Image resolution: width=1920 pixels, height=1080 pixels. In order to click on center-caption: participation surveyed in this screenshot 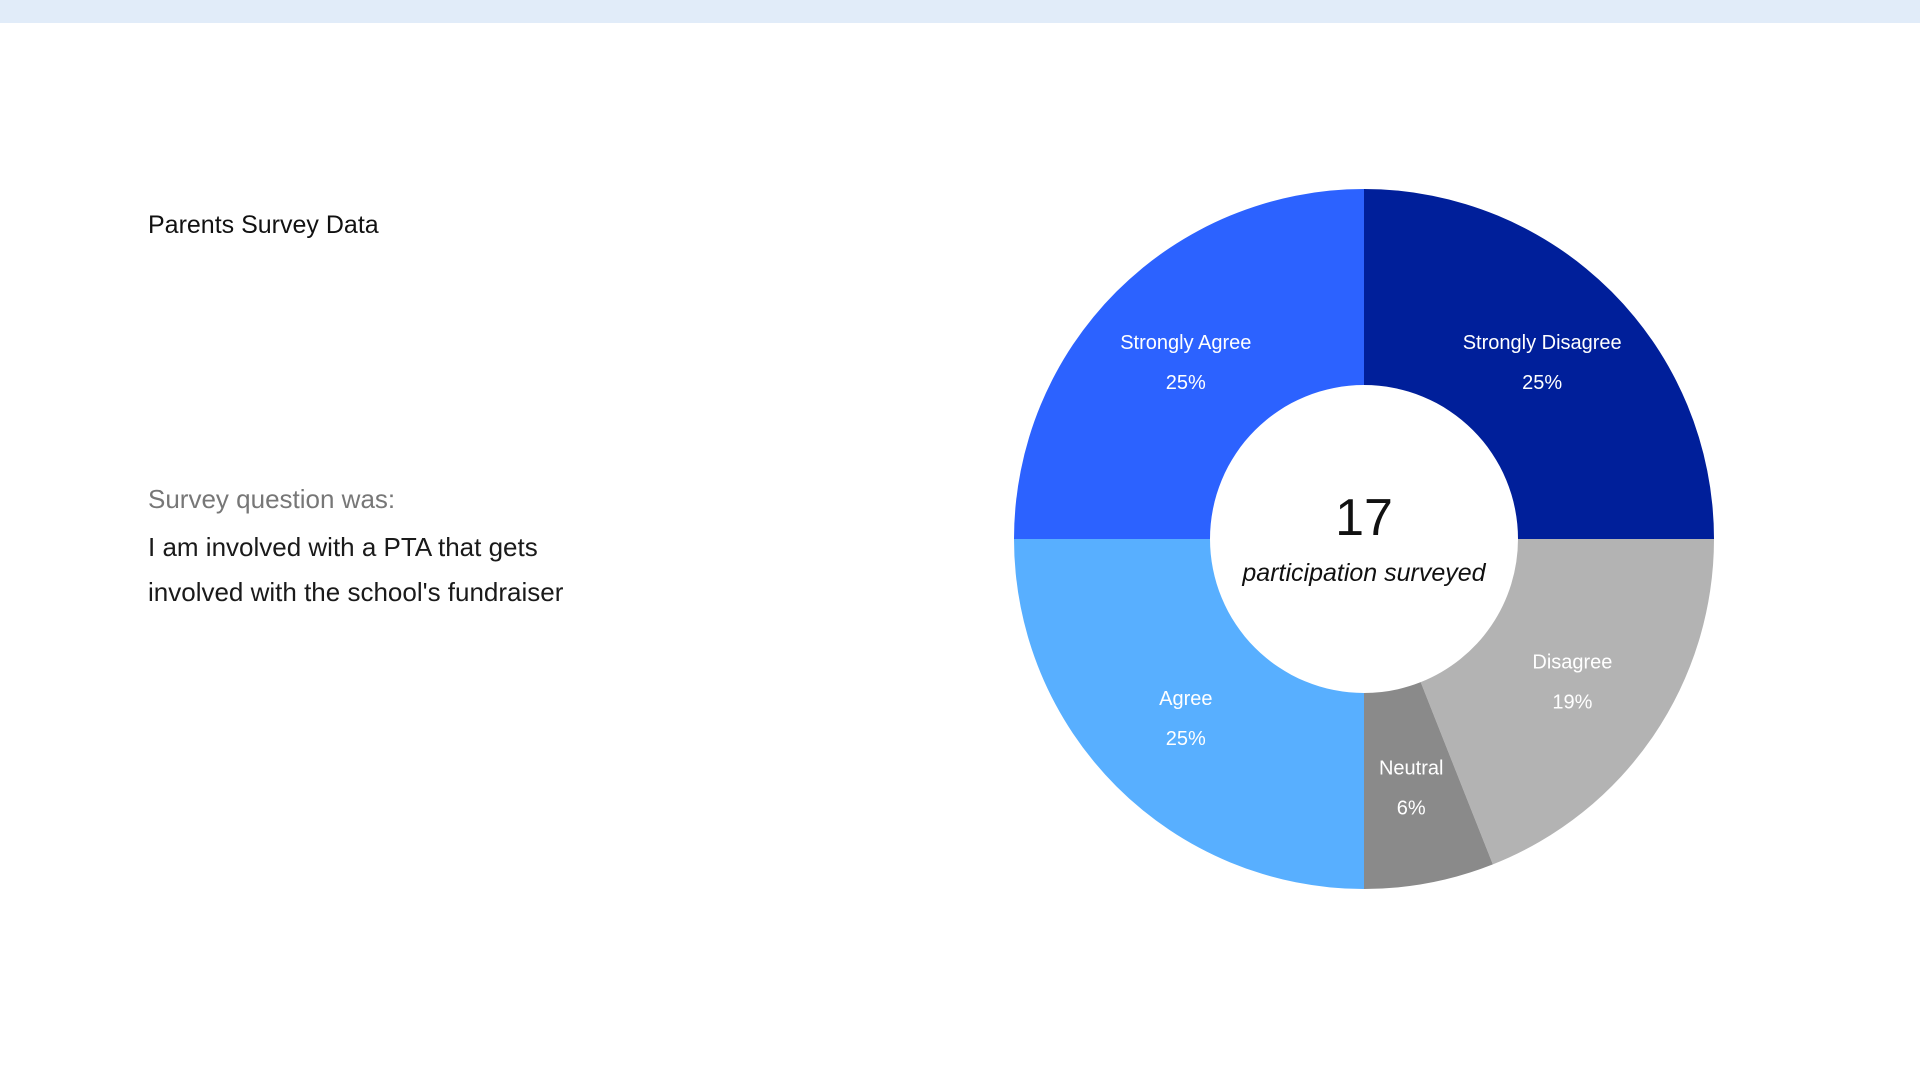, I will do `click(1363, 573)`.